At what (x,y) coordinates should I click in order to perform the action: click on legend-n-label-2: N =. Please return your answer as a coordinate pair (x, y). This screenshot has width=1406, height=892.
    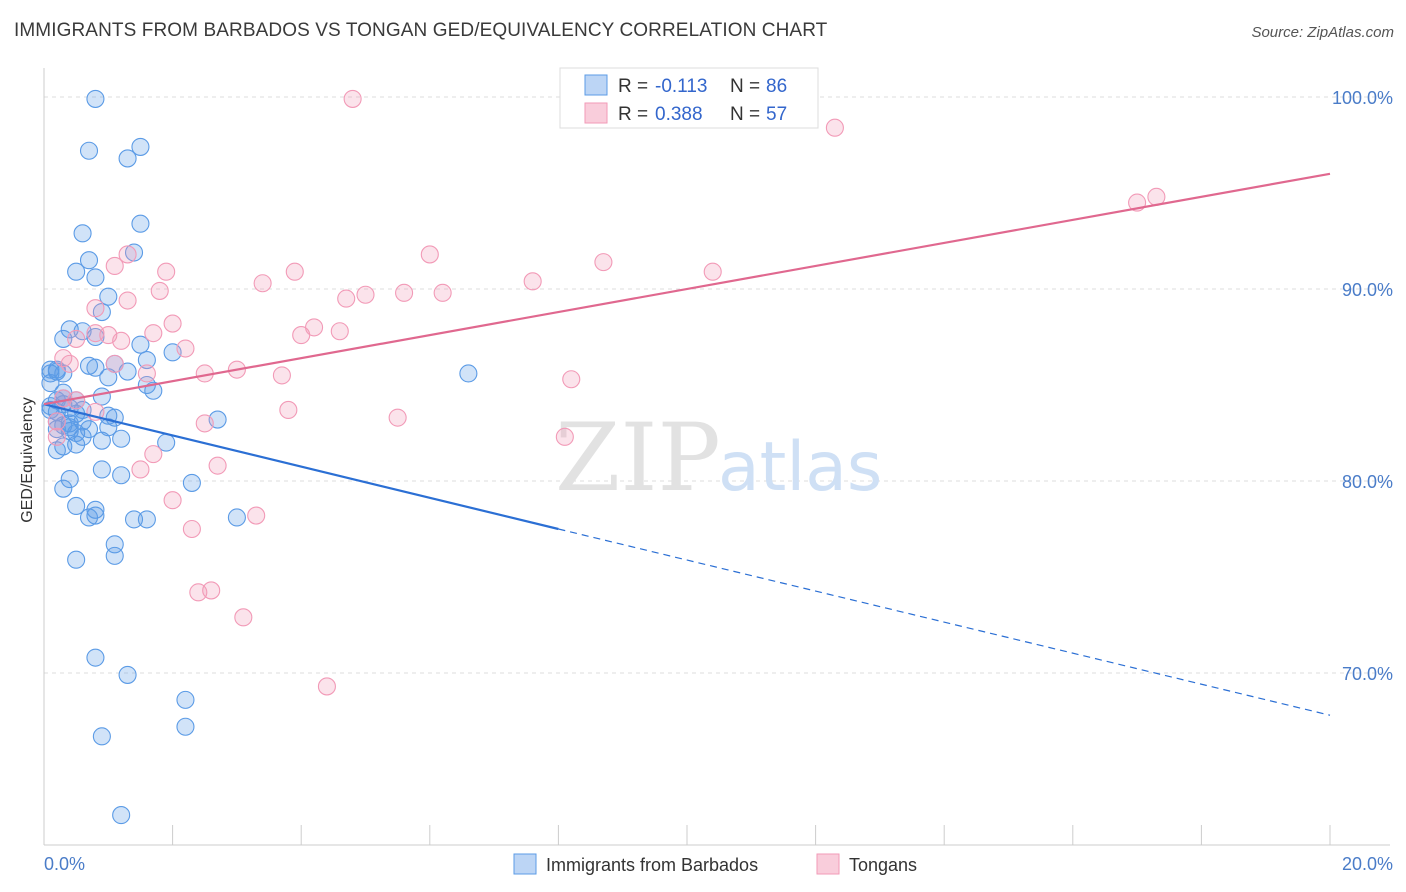
    Looking at the image, I should click on (745, 114).